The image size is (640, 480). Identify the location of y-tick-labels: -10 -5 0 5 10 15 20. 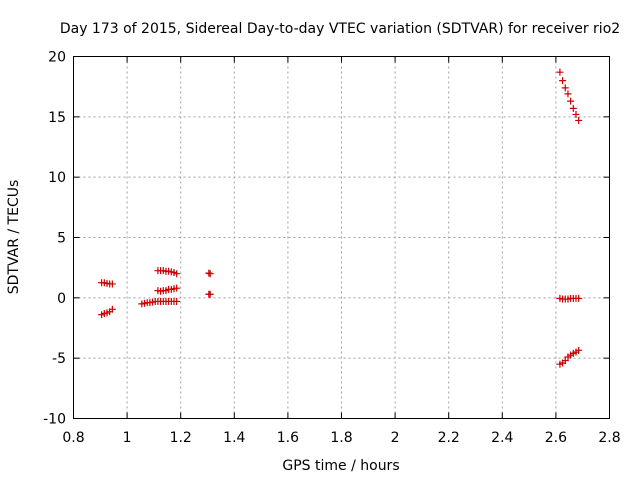
(54, 239).